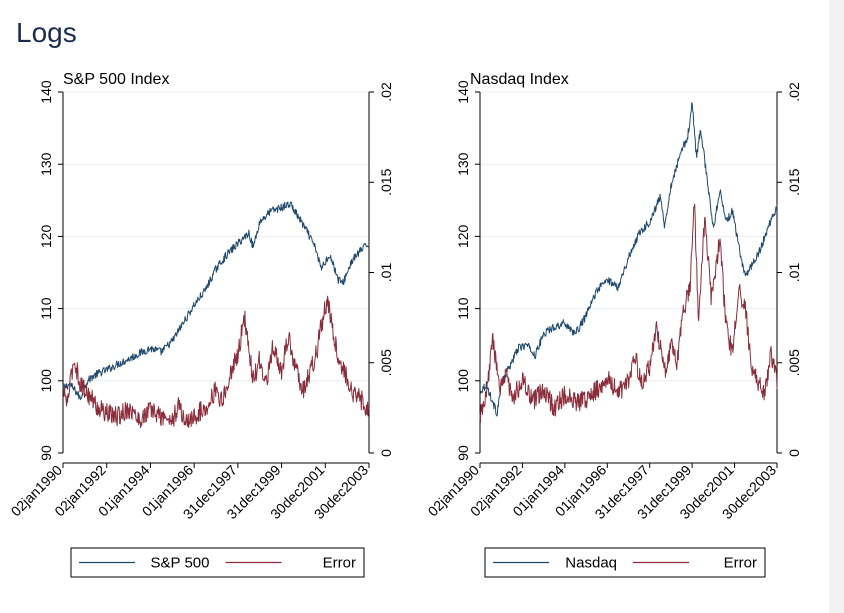 The image size is (844, 613). I want to click on series-line-index, so click(216, 301).